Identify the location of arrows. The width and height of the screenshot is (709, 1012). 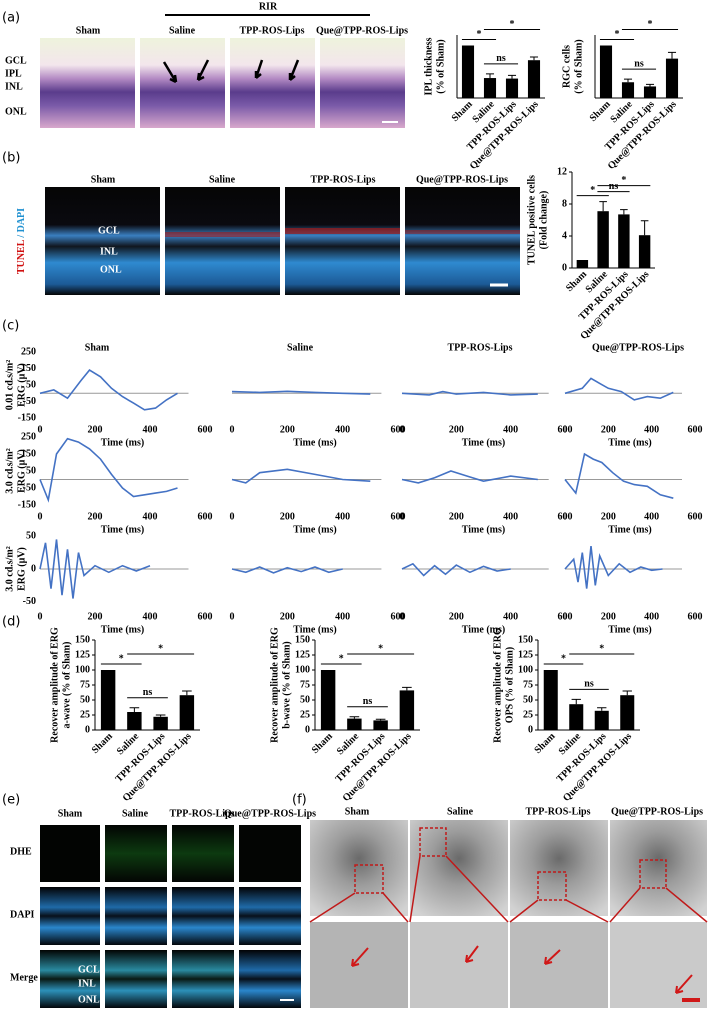
(522, 969).